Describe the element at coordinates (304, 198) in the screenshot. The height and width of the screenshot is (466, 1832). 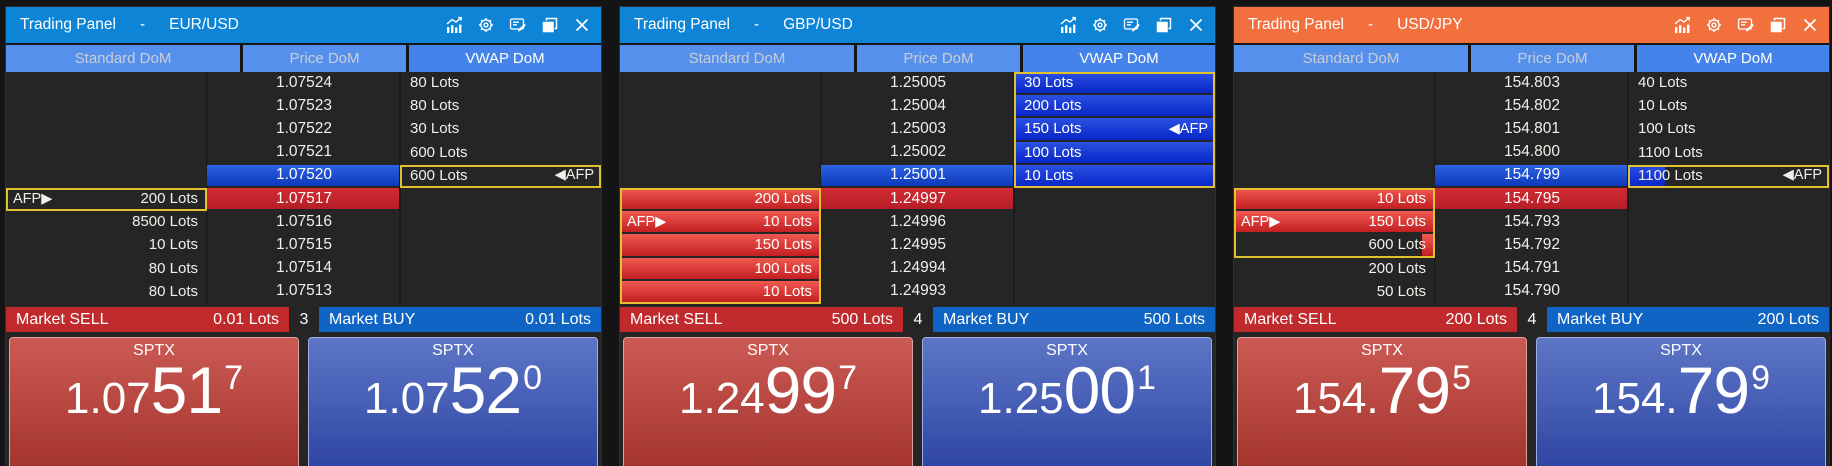
I see `price-cell: 1.07517` at that location.